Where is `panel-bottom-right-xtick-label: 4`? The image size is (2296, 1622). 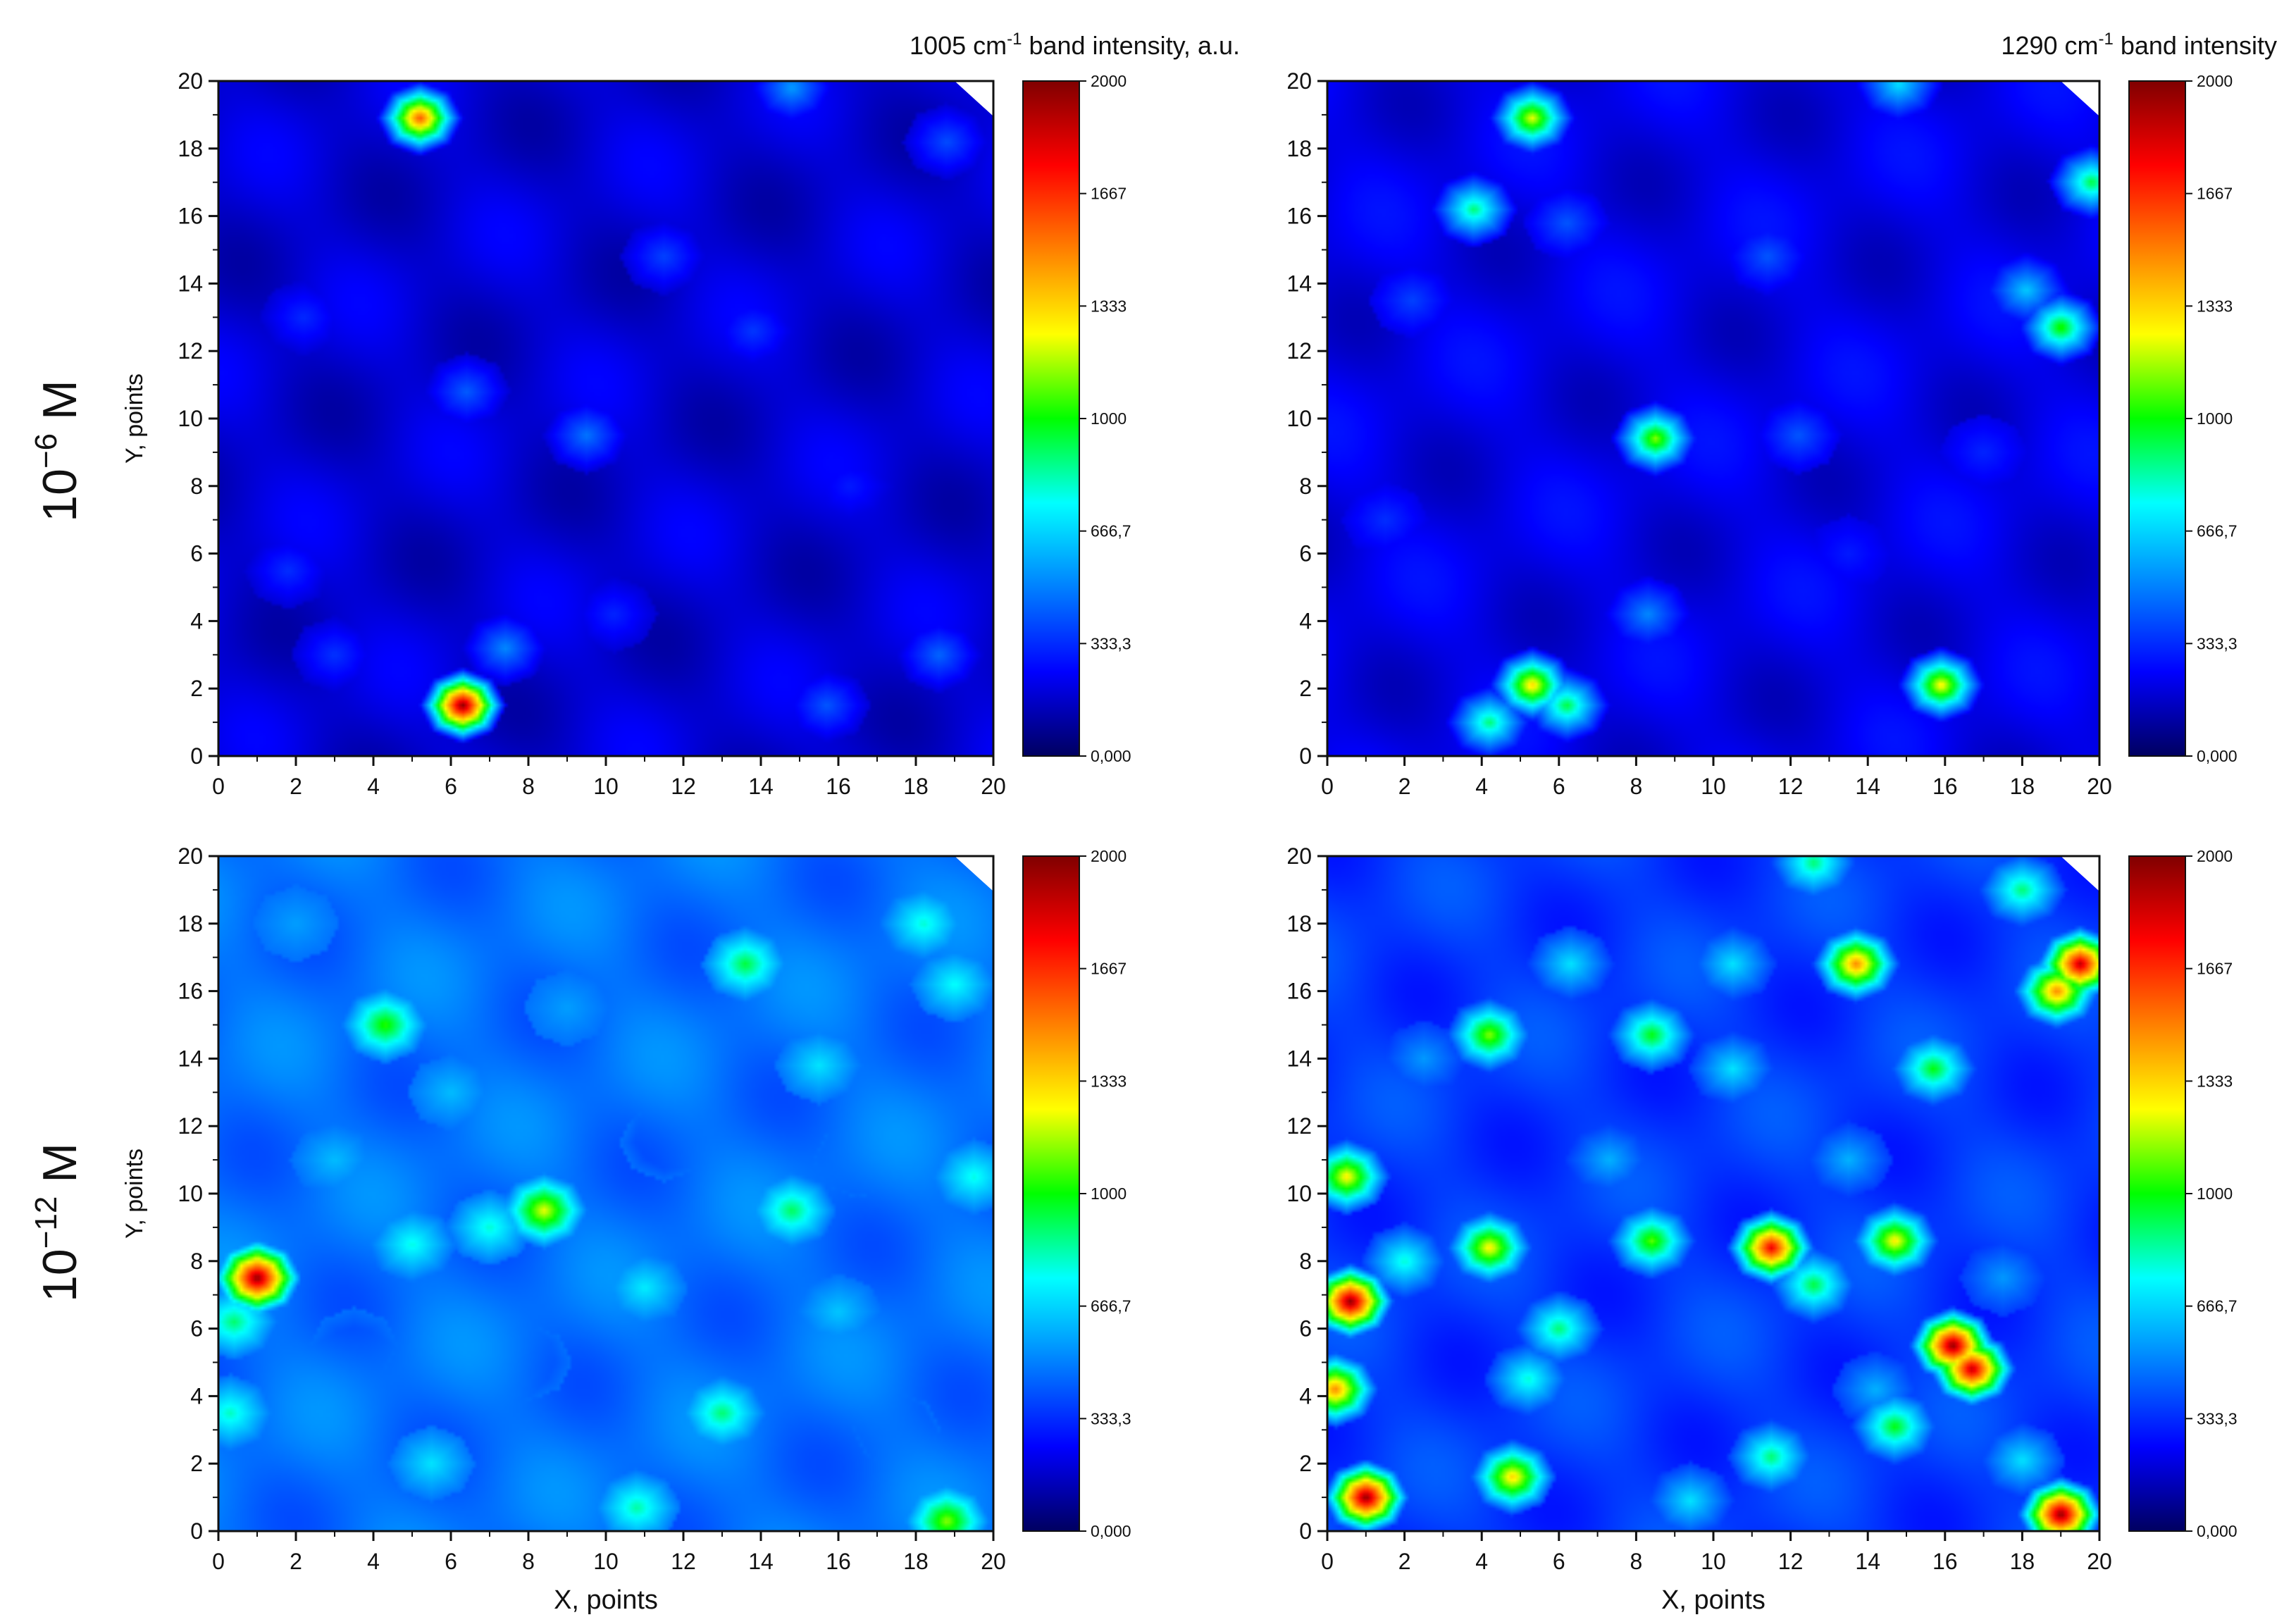 panel-bottom-right-xtick-label: 4 is located at coordinates (1481, 1561).